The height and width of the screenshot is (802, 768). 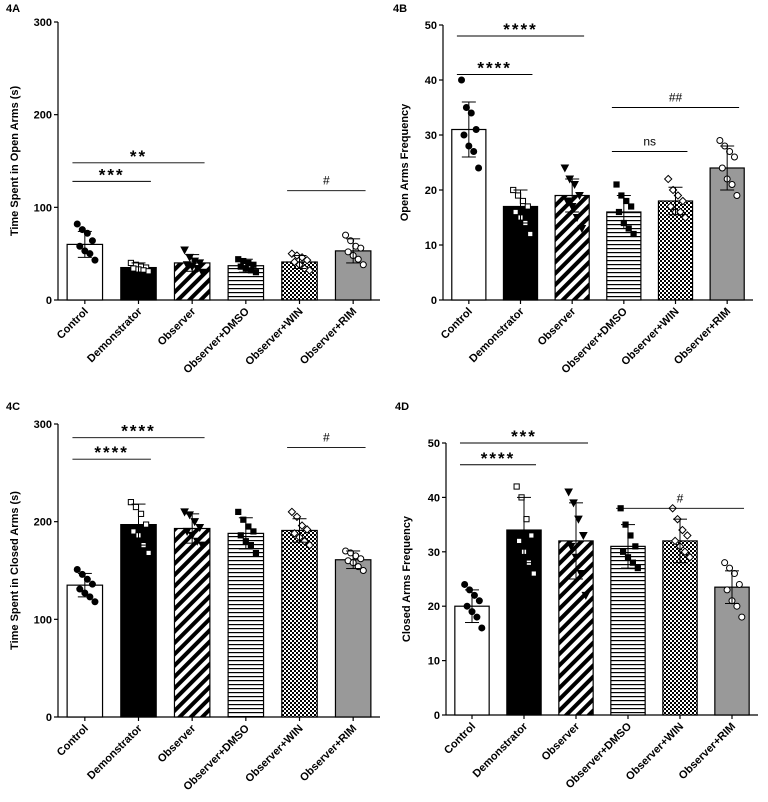 I want to click on x-tick-label: Observer, so click(x=177, y=743).